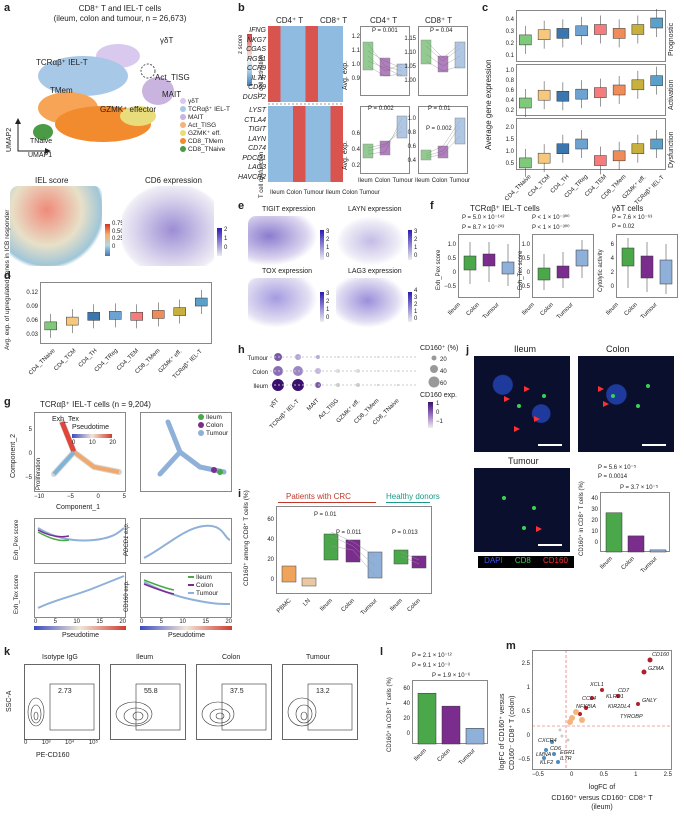 The image size is (684, 819). I want to click on zscore-colorbar, so click(249, 60).